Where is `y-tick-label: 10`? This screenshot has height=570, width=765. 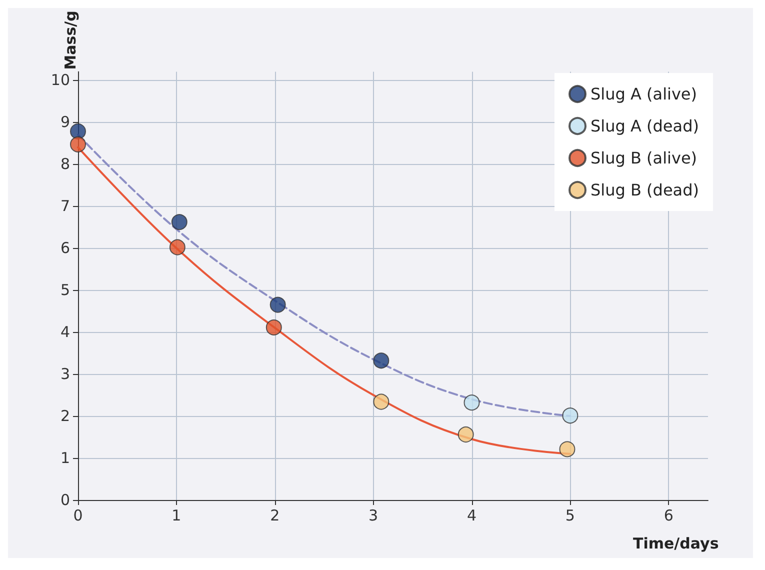 y-tick-label: 10 is located at coordinates (60, 80).